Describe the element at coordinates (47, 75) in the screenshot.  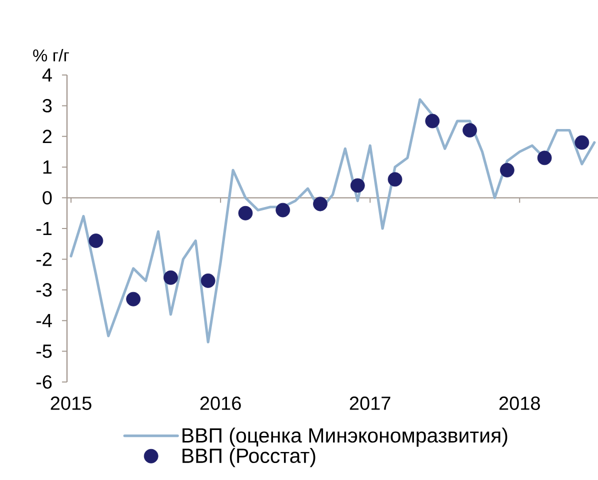
I see `y-tick-label: 4` at that location.